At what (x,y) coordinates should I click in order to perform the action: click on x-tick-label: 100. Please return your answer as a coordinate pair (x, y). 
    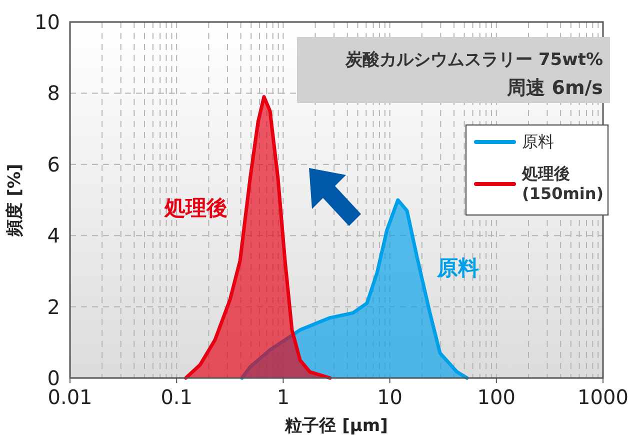
    Looking at the image, I should click on (496, 397).